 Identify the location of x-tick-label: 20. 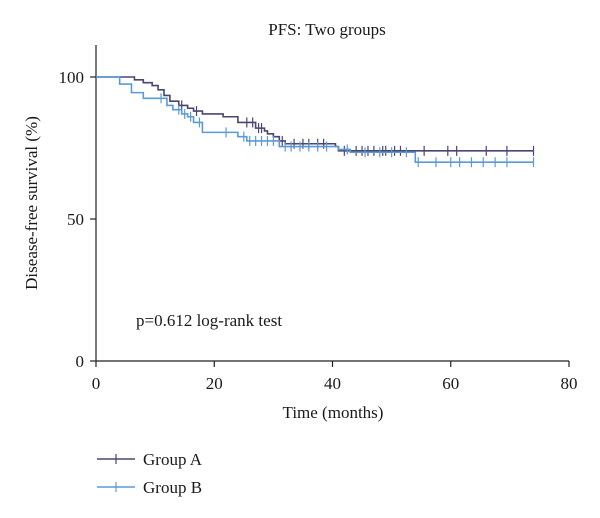
(214, 383).